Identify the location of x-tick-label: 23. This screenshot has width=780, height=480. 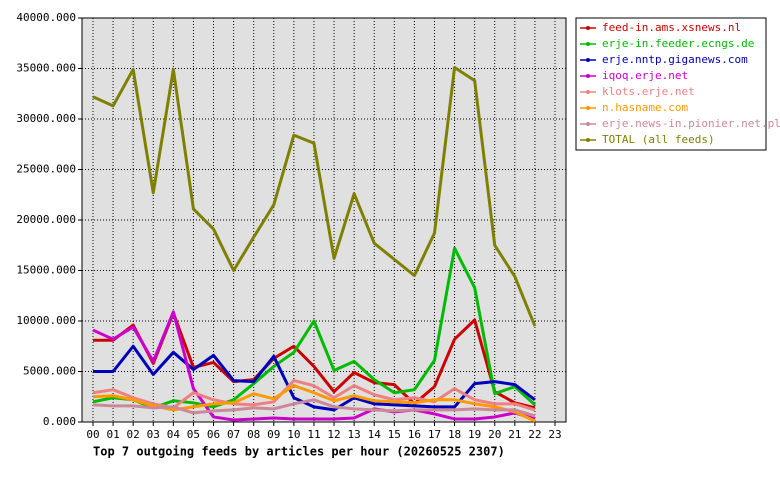
(554, 434).